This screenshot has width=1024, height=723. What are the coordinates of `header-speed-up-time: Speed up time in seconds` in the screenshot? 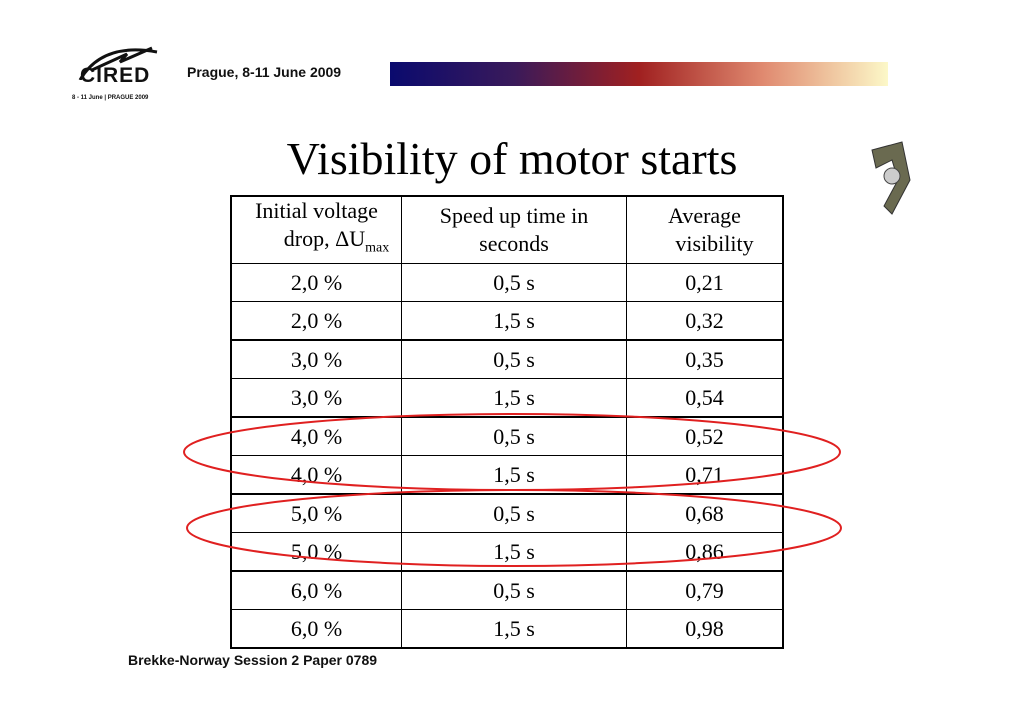 It's located at (514, 229).